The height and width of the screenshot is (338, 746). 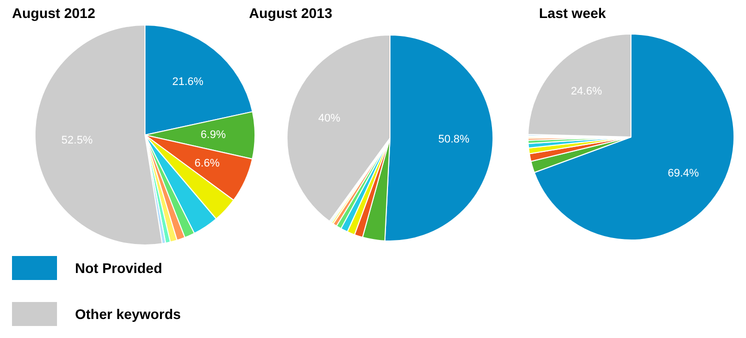 I want to click on data-label: 69.4%, so click(x=684, y=174).